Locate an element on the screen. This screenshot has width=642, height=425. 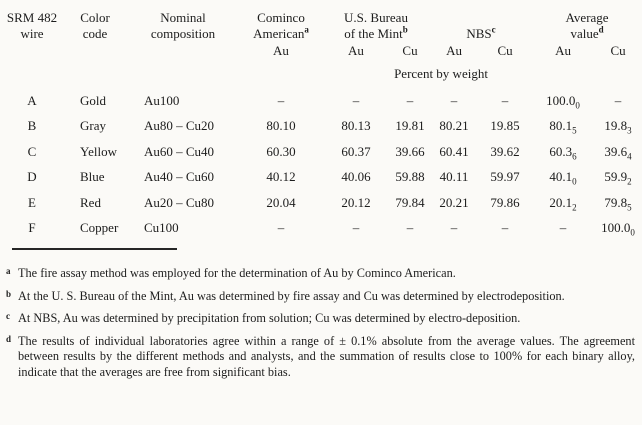
footnote-label-a: a is located at coordinates (8, 271).